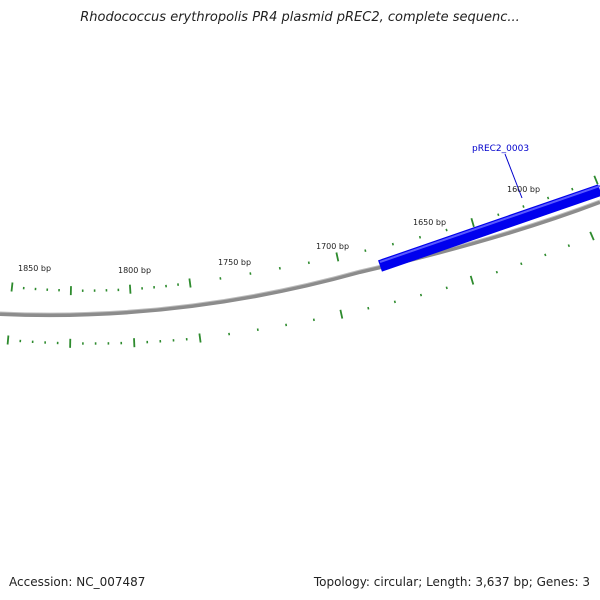 This screenshot has height=600, width=600. I want to click on tick-label-1750: 1750 bp, so click(234, 262).